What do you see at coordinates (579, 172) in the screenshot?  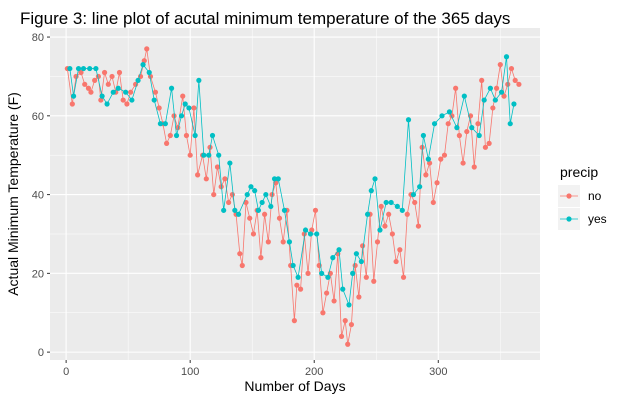 I see `legend-title: precip` at bounding box center [579, 172].